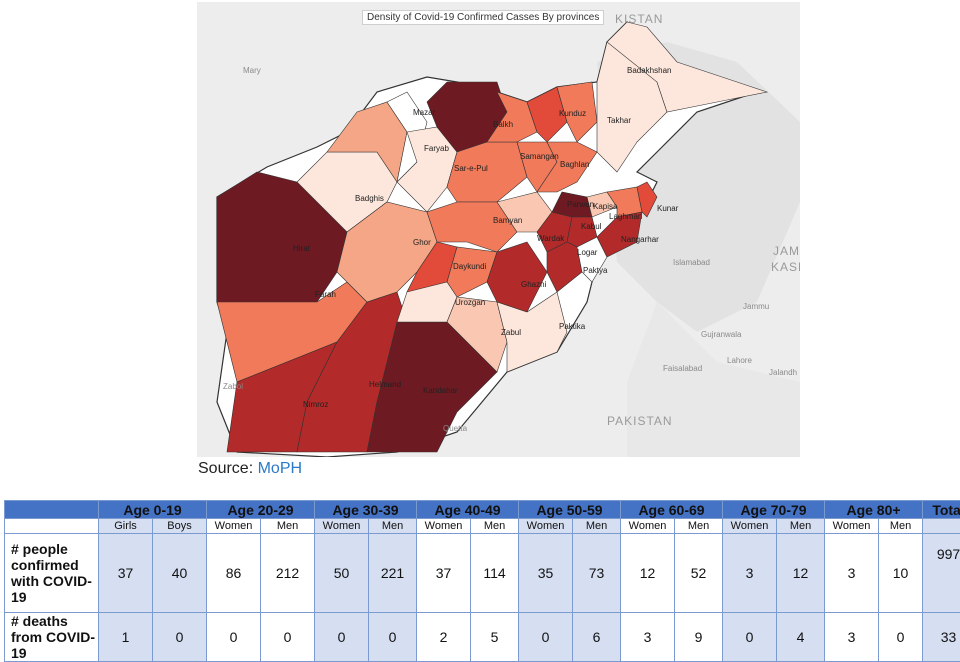 The height and width of the screenshot is (662, 960). Describe the element at coordinates (874, 509) in the screenshot. I see `age-group-header: Age 80+` at that location.